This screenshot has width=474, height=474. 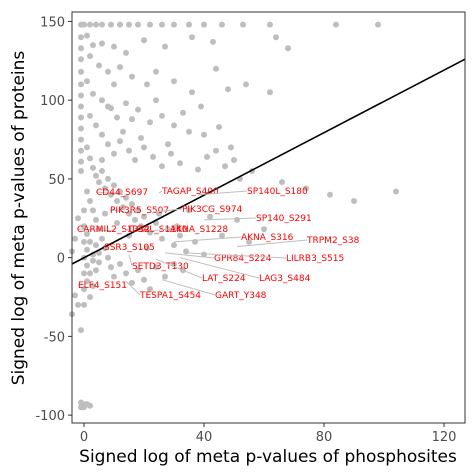 I want to click on y-axis-ticks: -100 -50 0 50 100 150, so click(x=53, y=219).